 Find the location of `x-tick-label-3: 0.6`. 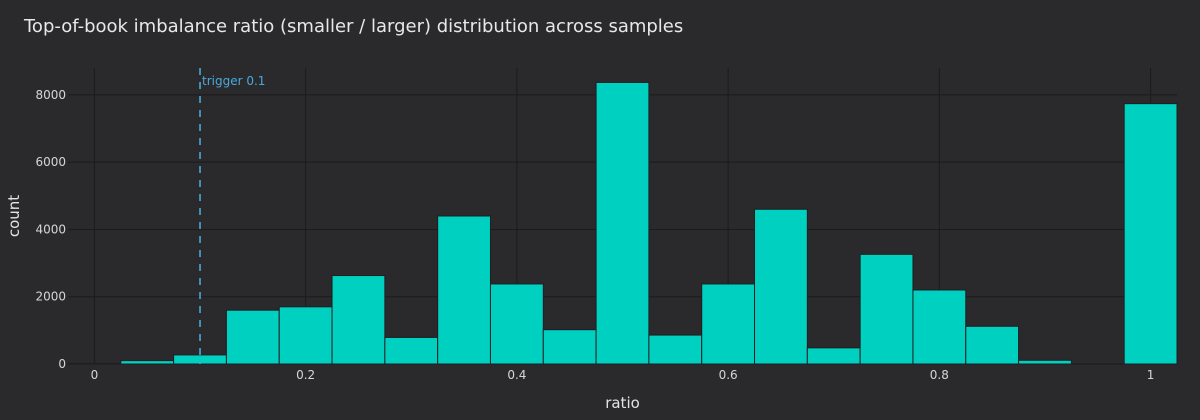

x-tick-label-3: 0.6 is located at coordinates (728, 375).